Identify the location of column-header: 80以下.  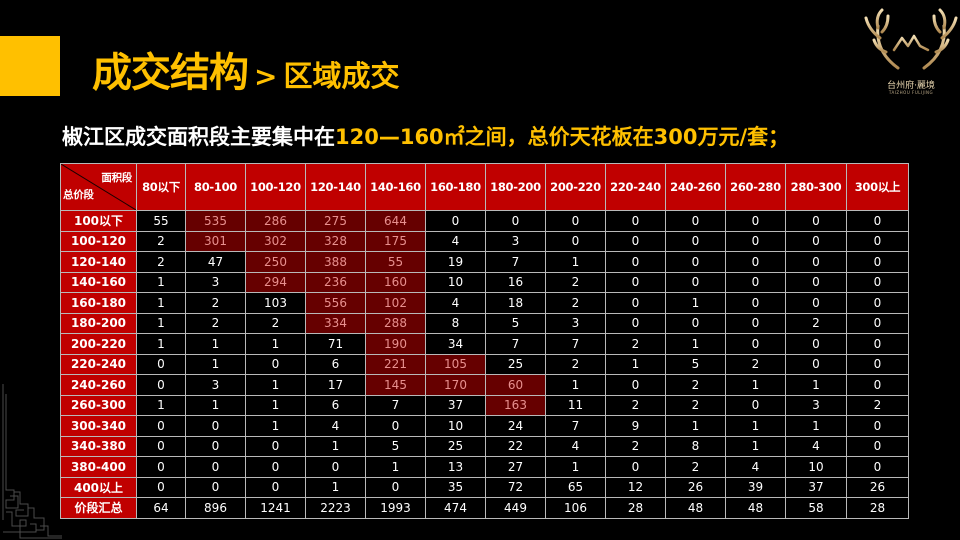
(161, 187).